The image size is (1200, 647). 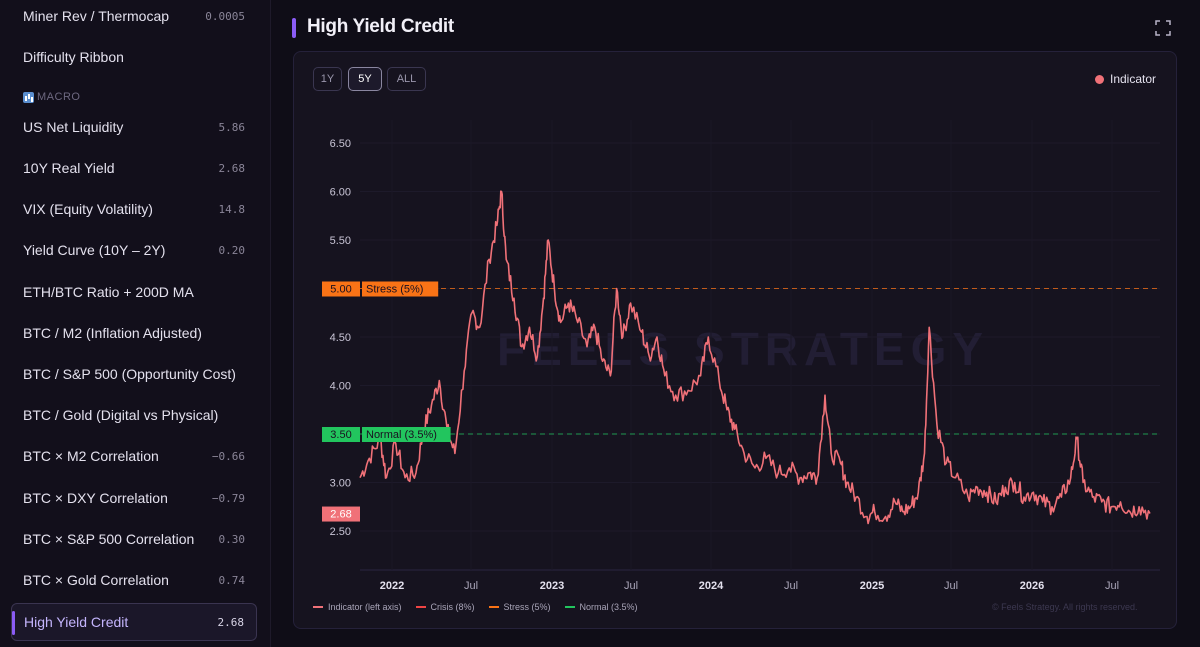 What do you see at coordinates (1032, 586) in the screenshot?
I see `x-tick-label: 2026` at bounding box center [1032, 586].